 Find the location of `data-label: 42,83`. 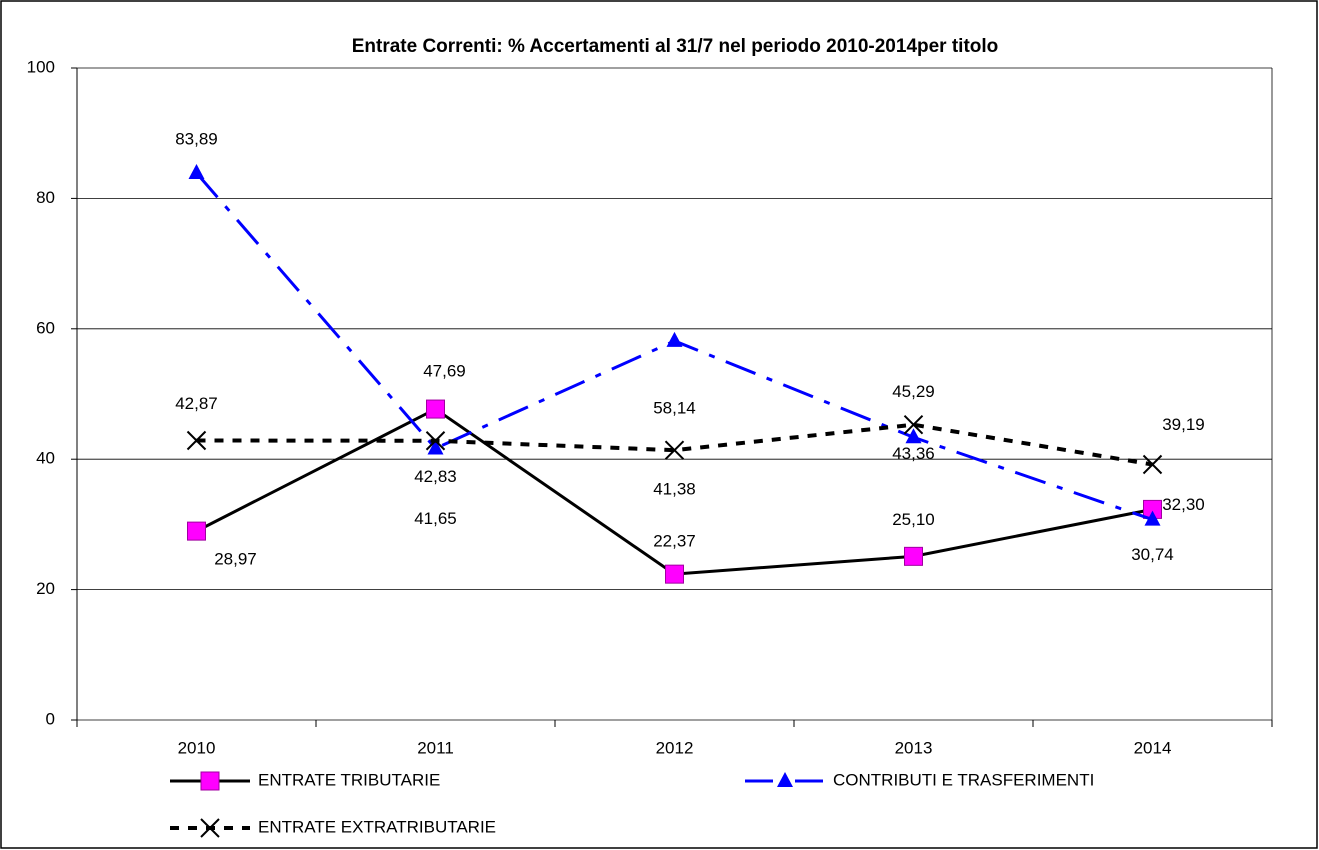

data-label: 42,83 is located at coordinates (435, 476).